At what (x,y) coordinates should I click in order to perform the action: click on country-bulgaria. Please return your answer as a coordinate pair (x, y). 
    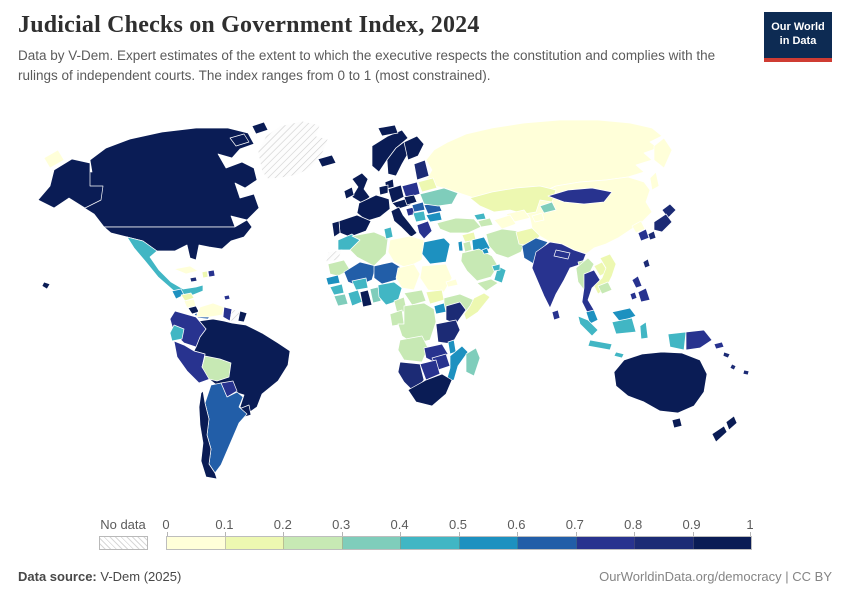
    Looking at the image, I should click on (434, 217).